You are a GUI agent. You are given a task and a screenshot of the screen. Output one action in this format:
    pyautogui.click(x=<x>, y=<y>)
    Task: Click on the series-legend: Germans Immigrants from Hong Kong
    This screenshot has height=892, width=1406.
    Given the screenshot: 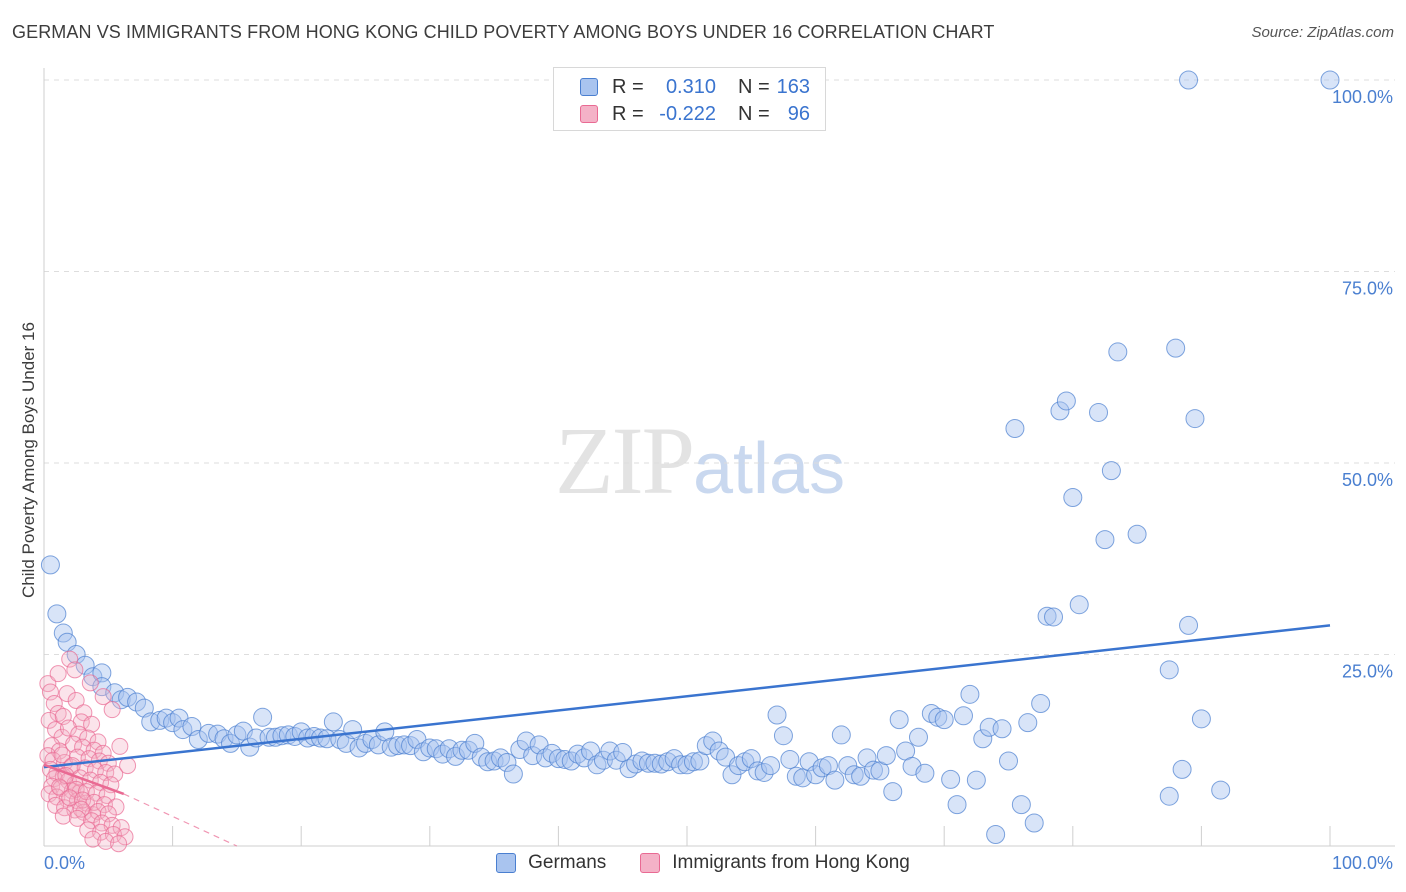 What is the action you would take?
    pyautogui.click(x=703, y=863)
    